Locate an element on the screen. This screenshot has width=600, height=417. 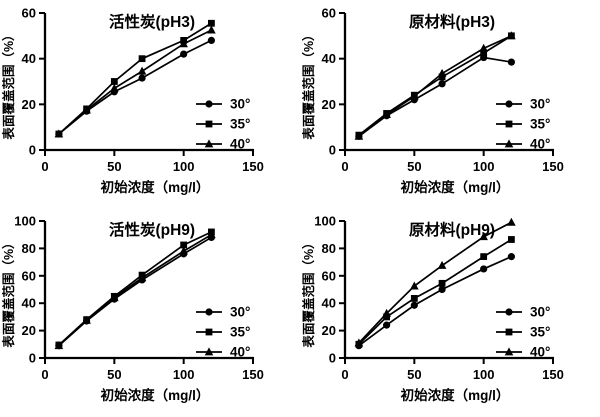
chart-title: 活性炭(pH9) is located at coordinates (152, 229).